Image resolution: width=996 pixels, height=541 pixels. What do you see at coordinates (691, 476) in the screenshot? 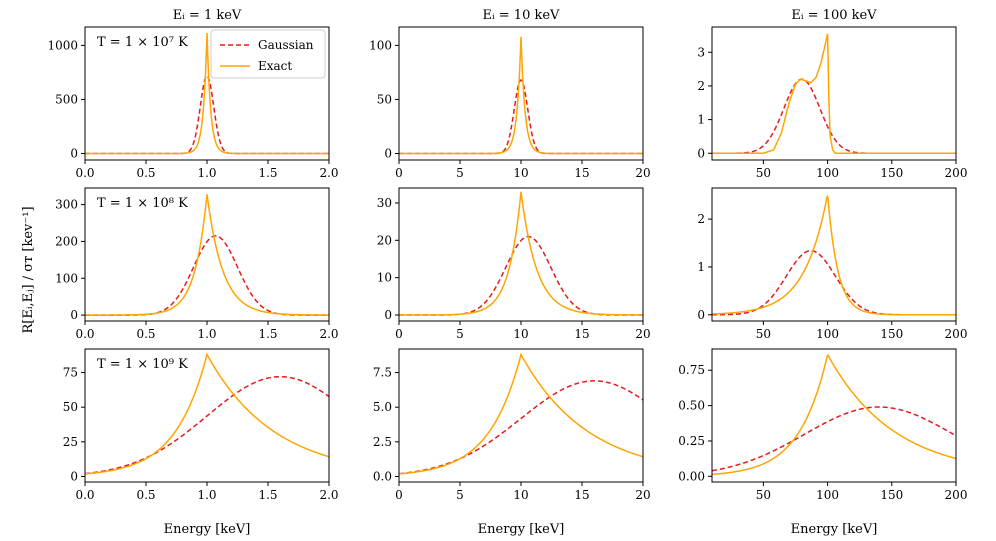
I see `y-tick-label: 0.00` at bounding box center [691, 476].